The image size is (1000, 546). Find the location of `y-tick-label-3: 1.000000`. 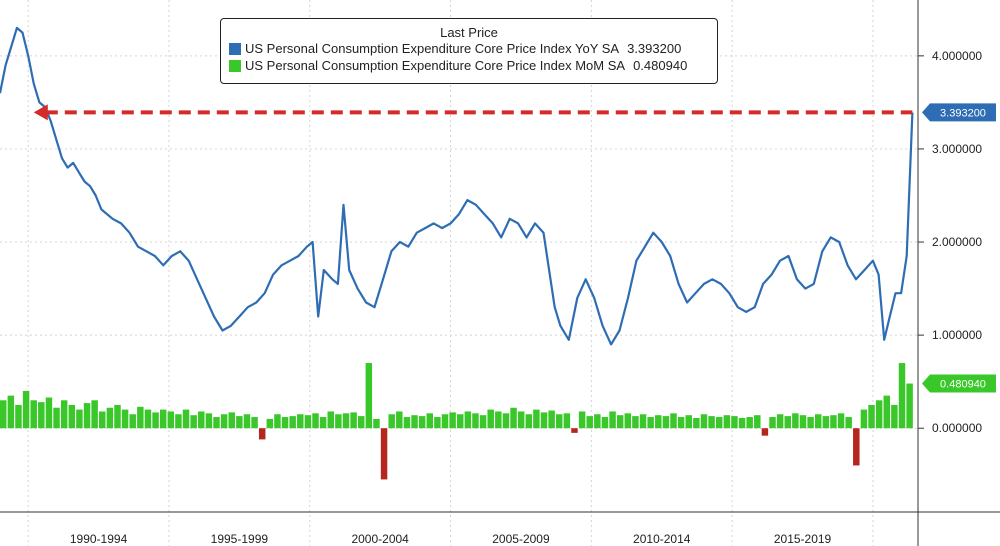

y-tick-label-3: 1.000000 is located at coordinates (957, 335).